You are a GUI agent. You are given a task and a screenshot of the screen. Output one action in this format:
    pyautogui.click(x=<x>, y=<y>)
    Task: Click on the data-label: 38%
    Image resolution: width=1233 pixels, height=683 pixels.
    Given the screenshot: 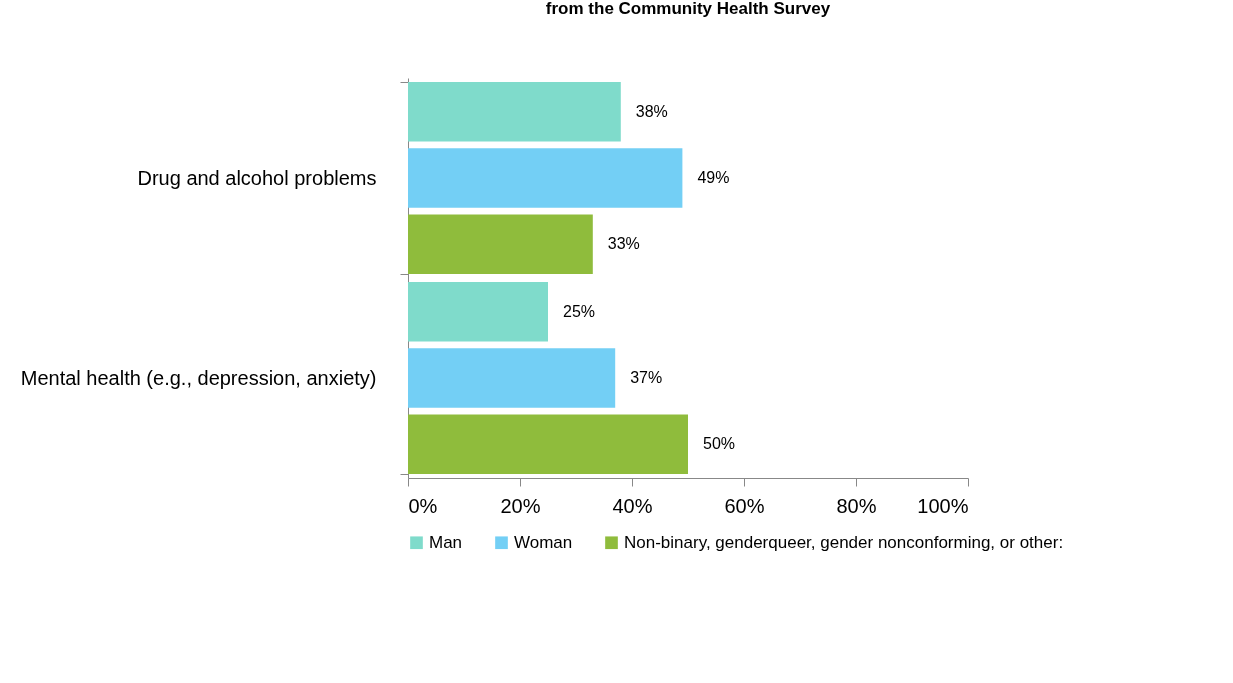 What is the action you would take?
    pyautogui.click(x=651, y=111)
    